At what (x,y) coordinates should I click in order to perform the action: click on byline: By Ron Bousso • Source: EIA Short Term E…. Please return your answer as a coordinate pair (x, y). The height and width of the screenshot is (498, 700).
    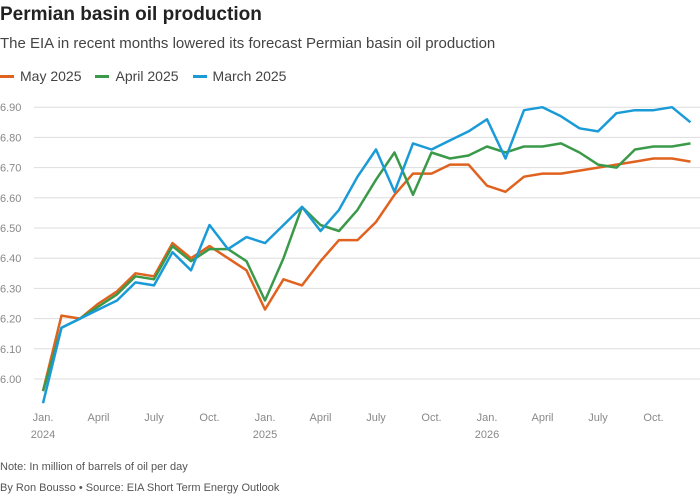
    Looking at the image, I should click on (140, 488).